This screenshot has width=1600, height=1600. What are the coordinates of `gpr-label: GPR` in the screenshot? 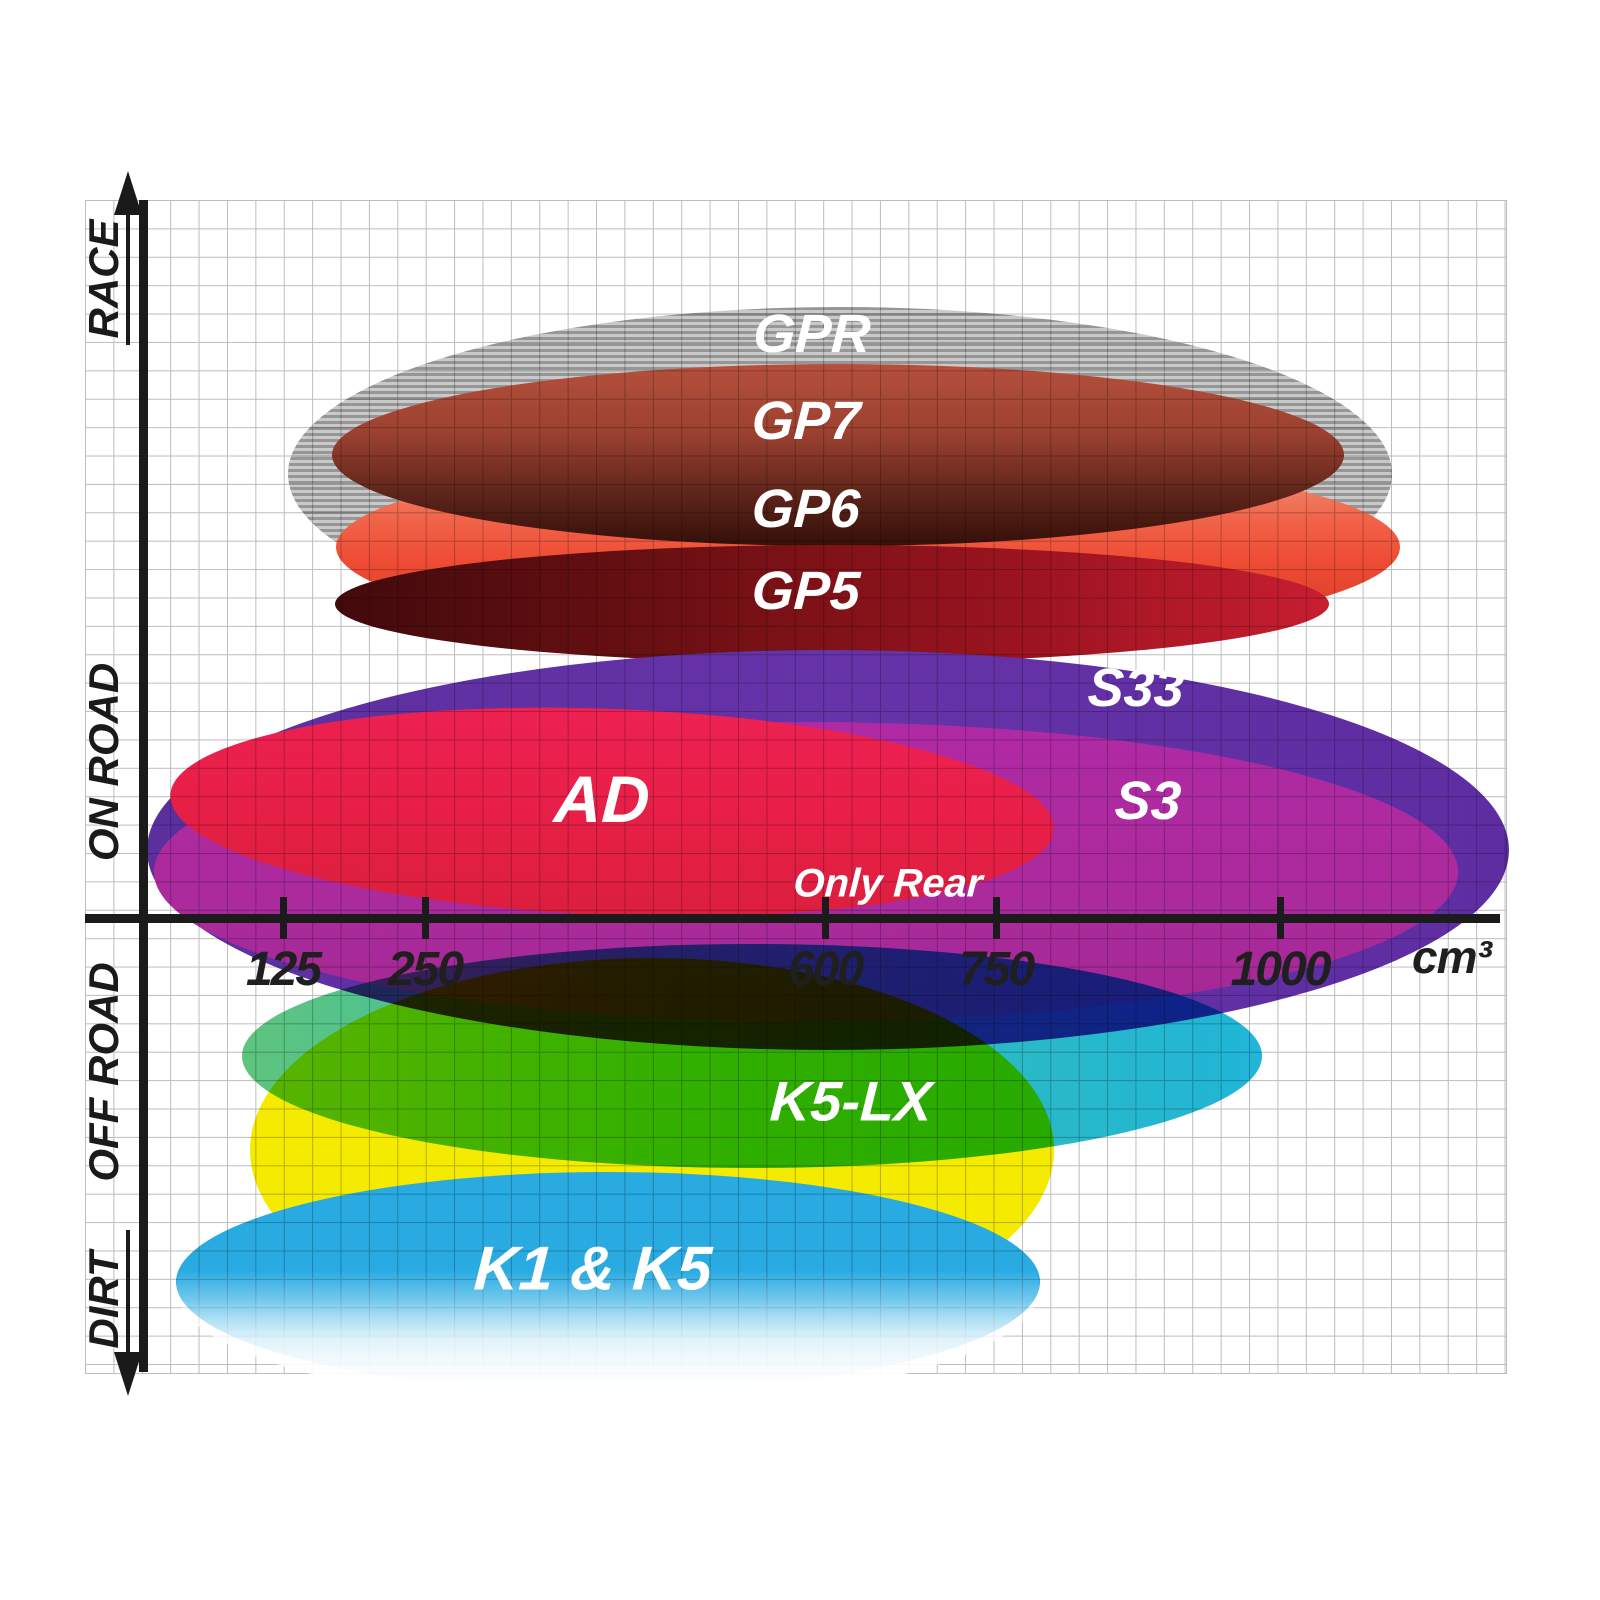 It's located at (812, 334).